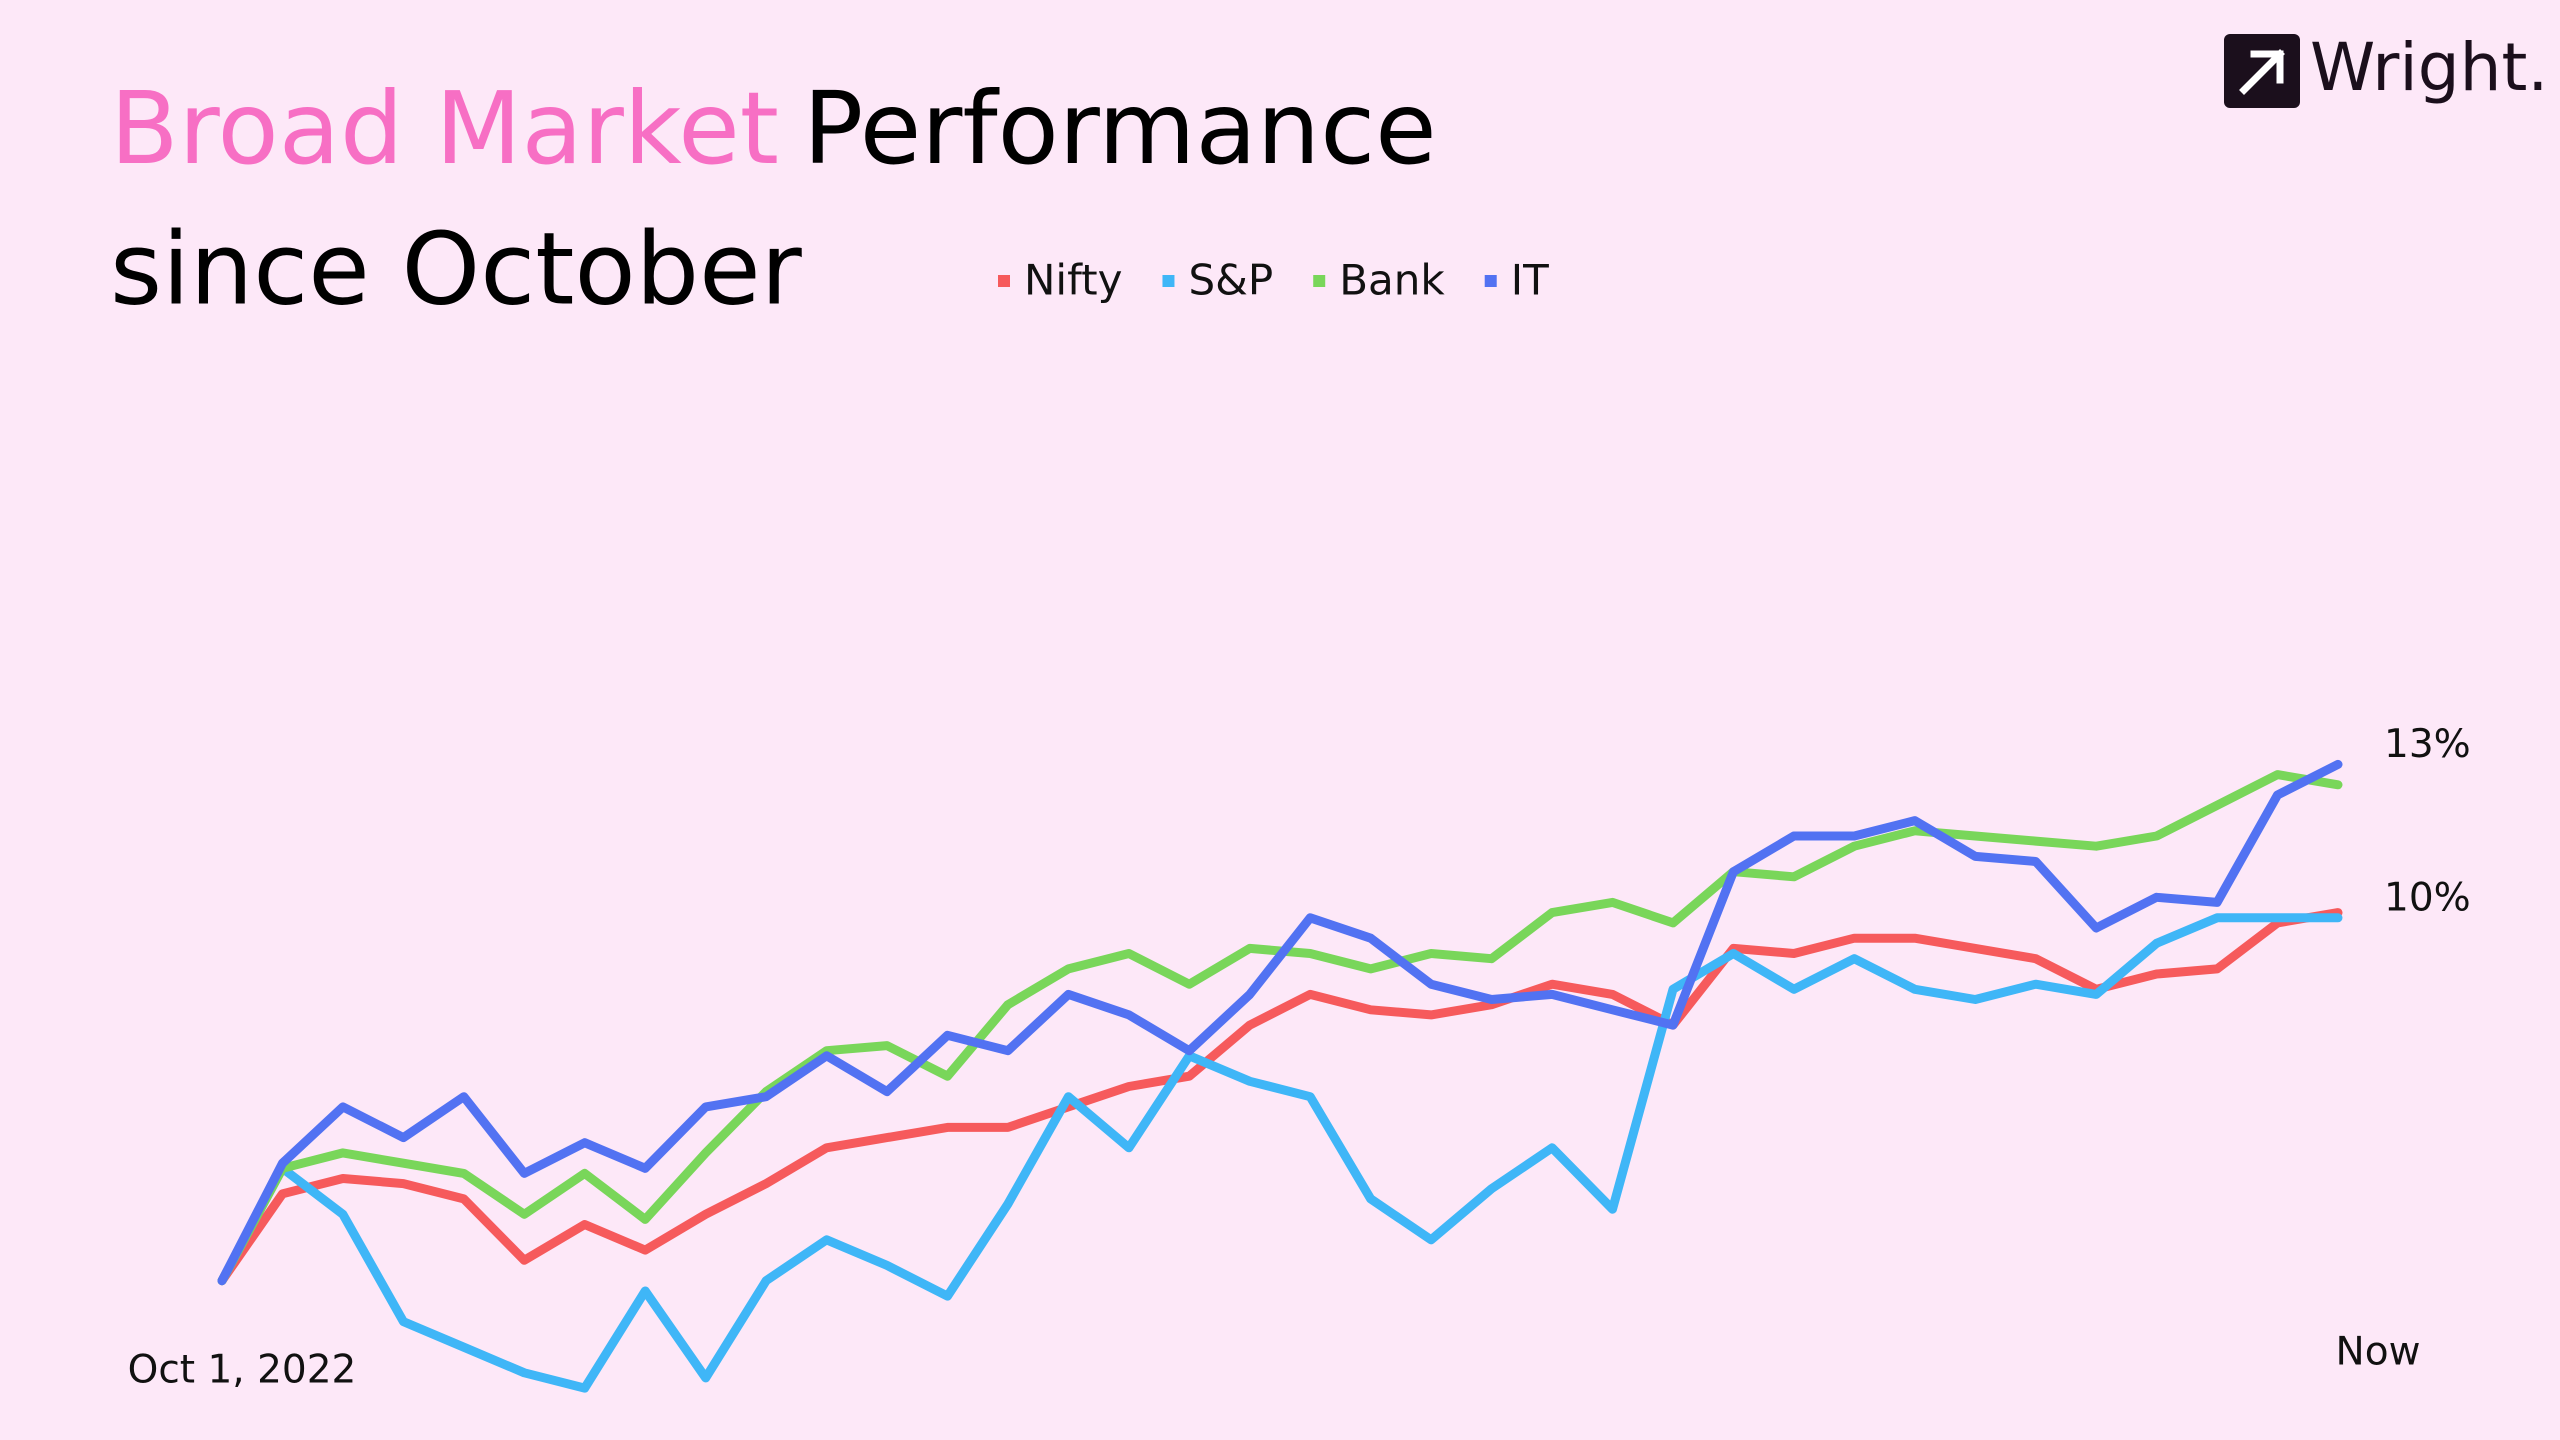 This screenshot has height=1440, width=2560. I want to click on logo-arrow, so click(2262, 72).